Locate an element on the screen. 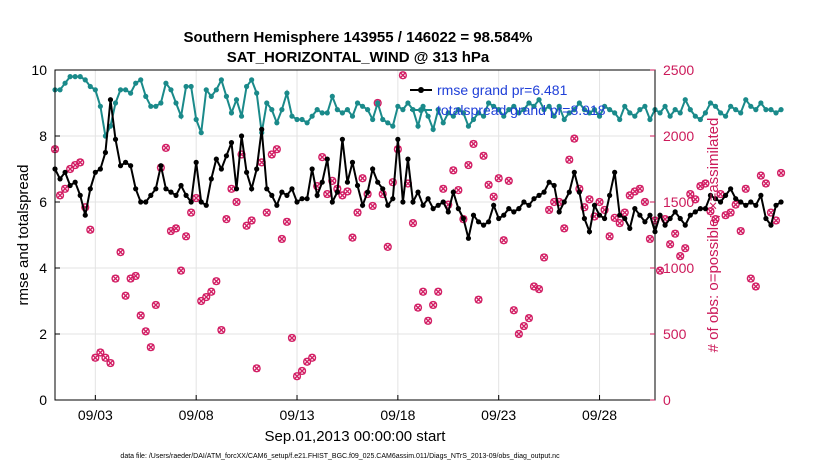  left-tick-label: 6 is located at coordinates (43, 202).